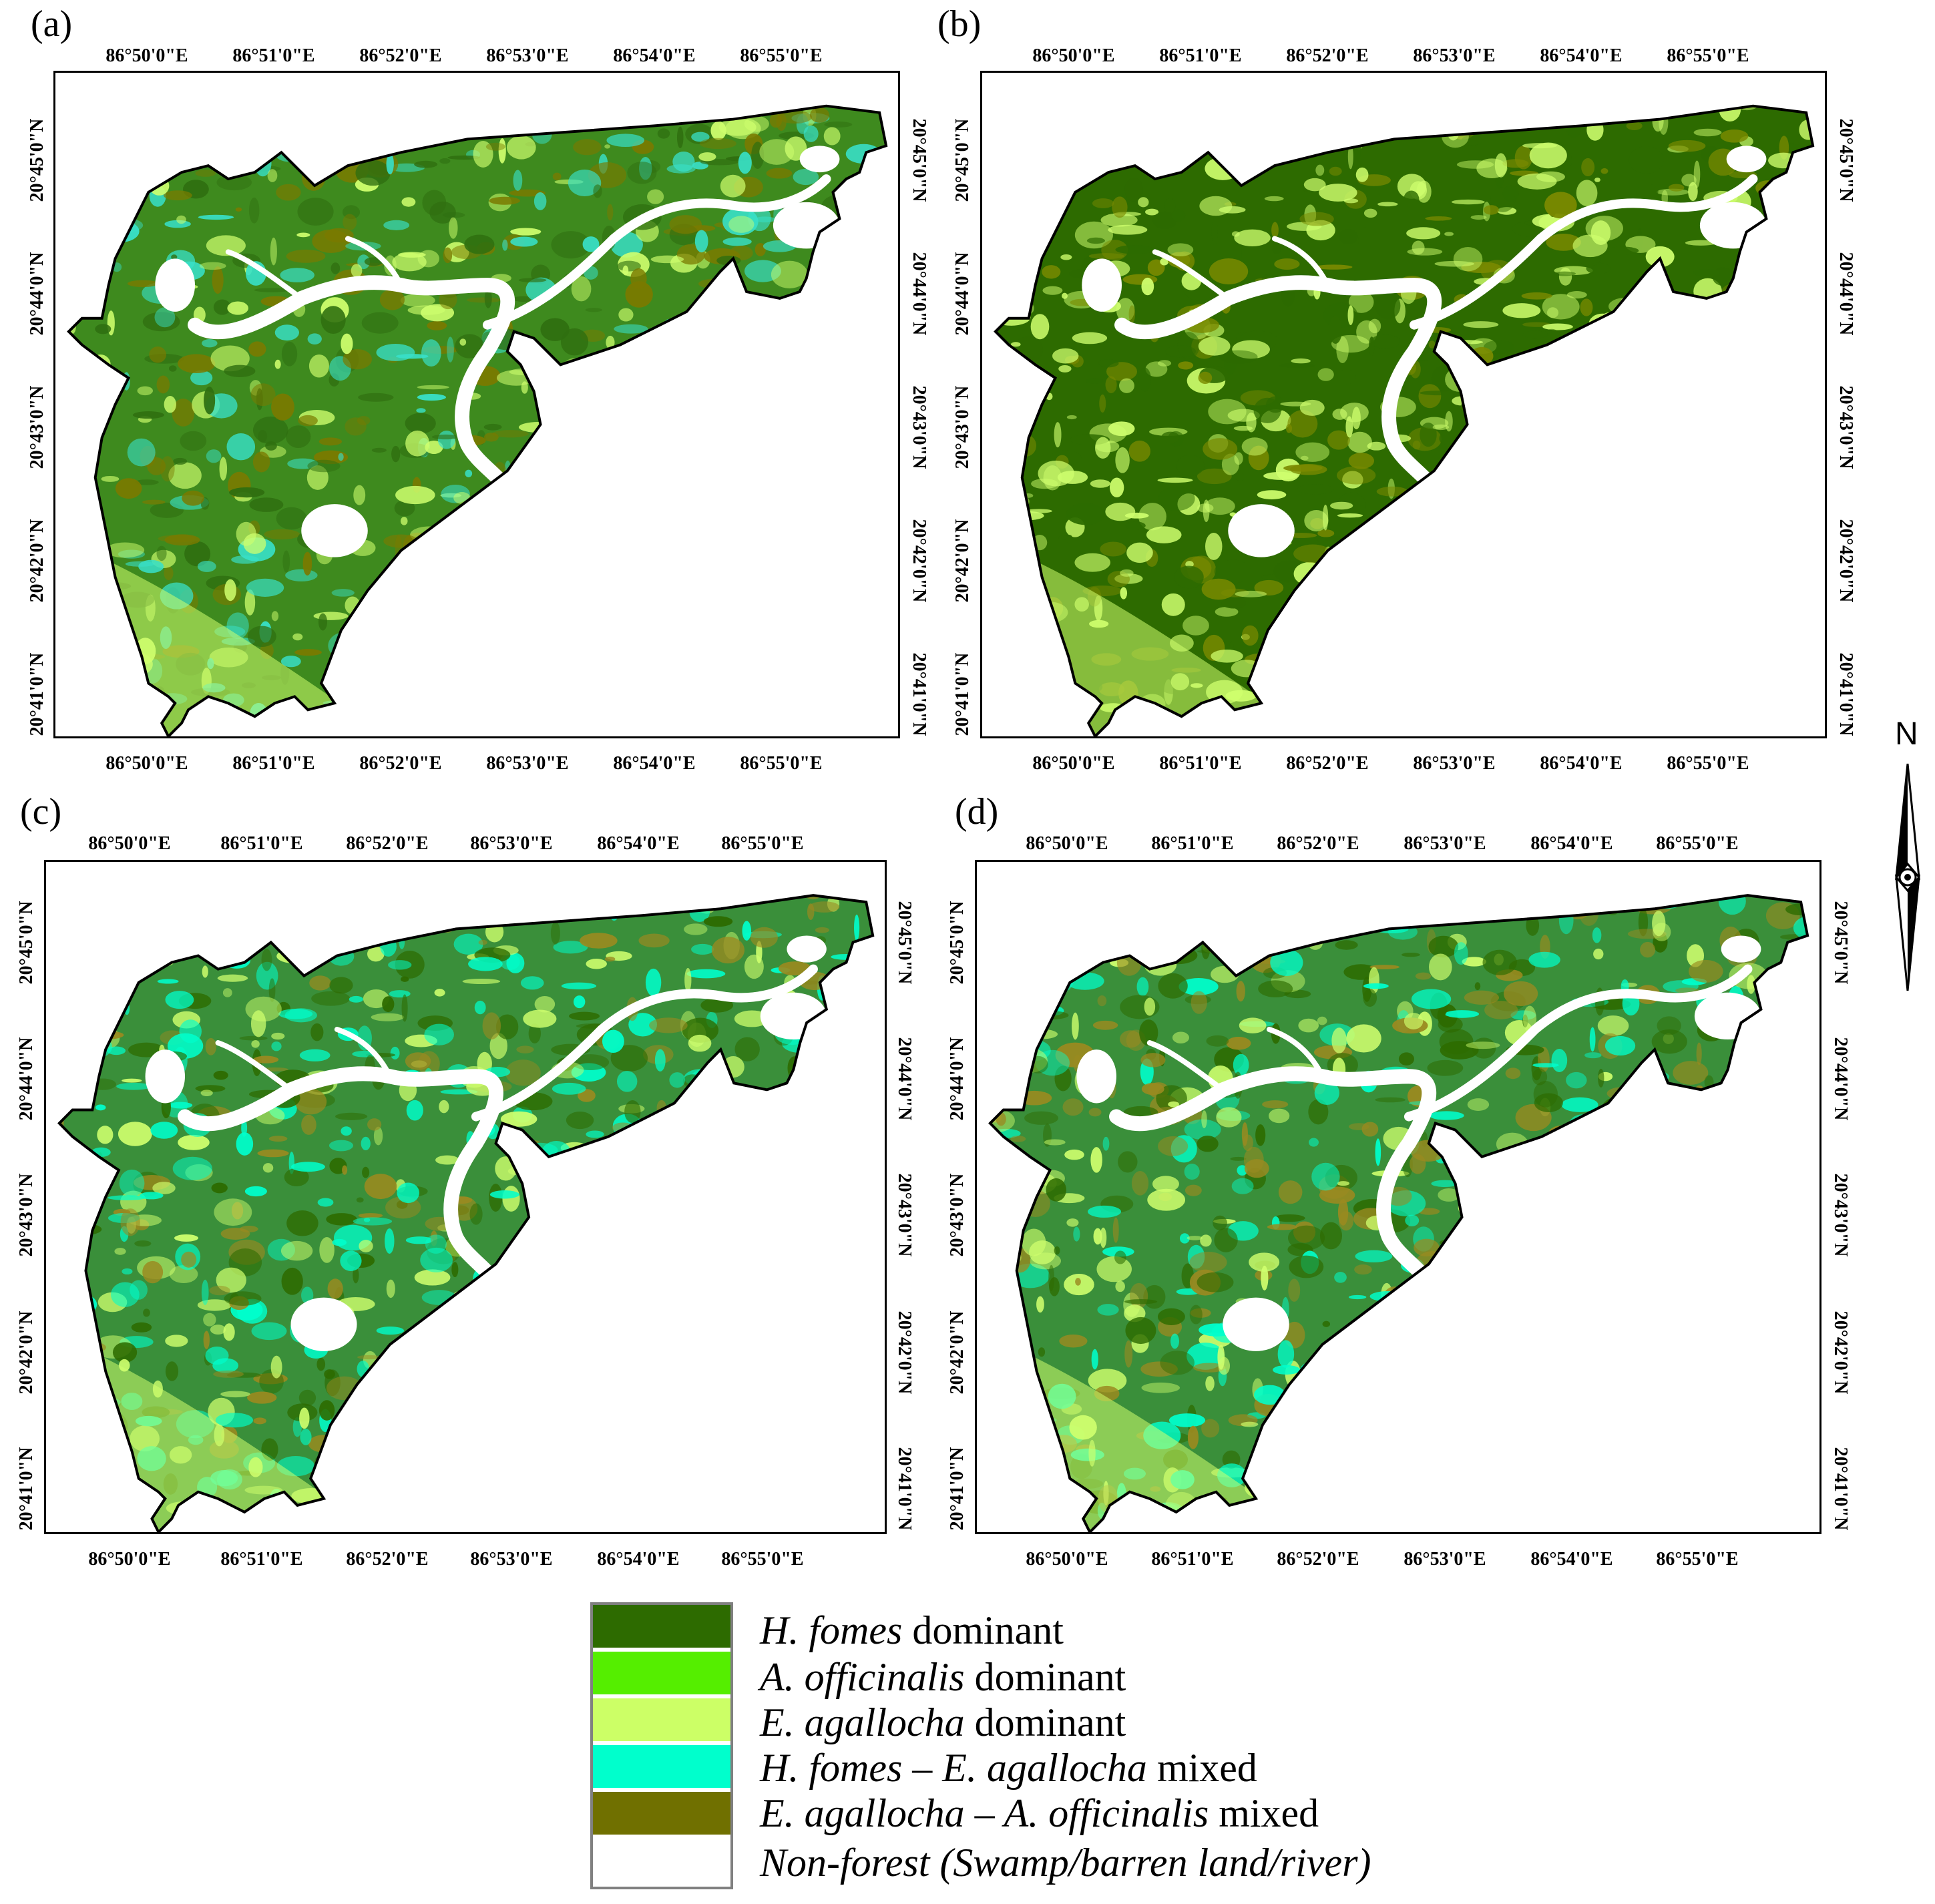 The height and width of the screenshot is (1904, 1935). What do you see at coordinates (661, 1673) in the screenshot?
I see `legend-swatch-aofficinalis` at bounding box center [661, 1673].